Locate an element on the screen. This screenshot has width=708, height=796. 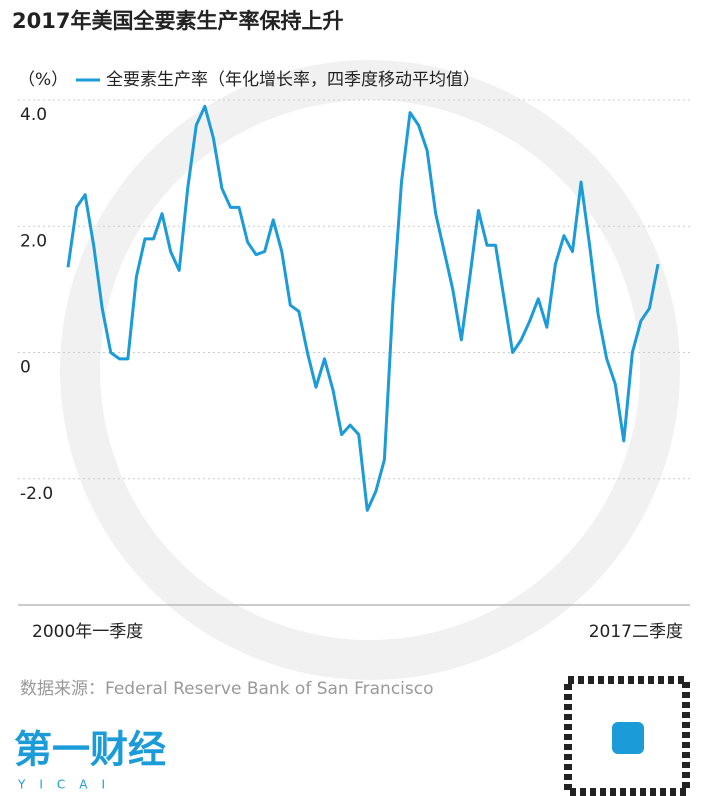
y-tick-label: 4.0 is located at coordinates (33, 115).